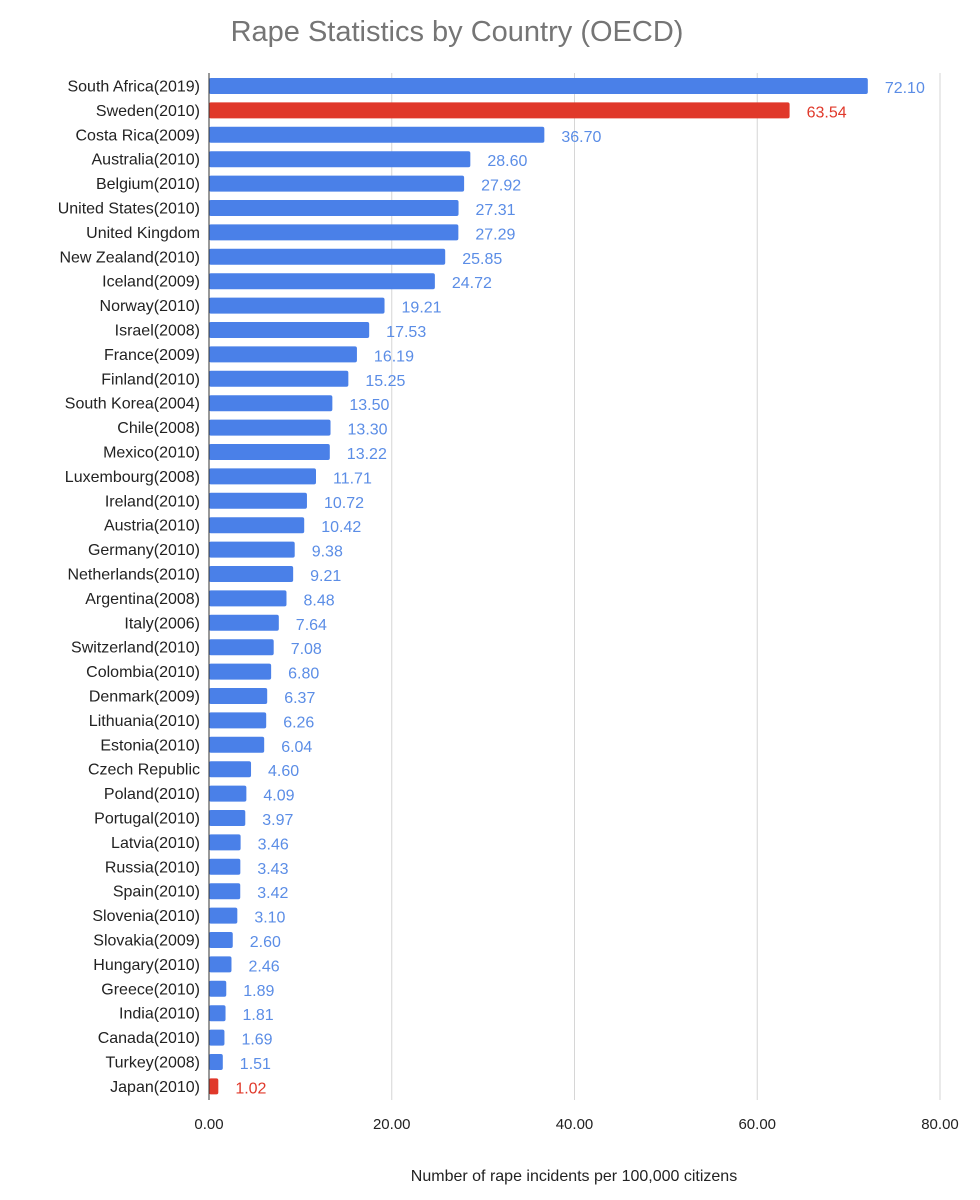  I want to click on category-label: Chile(2008), so click(158, 428).